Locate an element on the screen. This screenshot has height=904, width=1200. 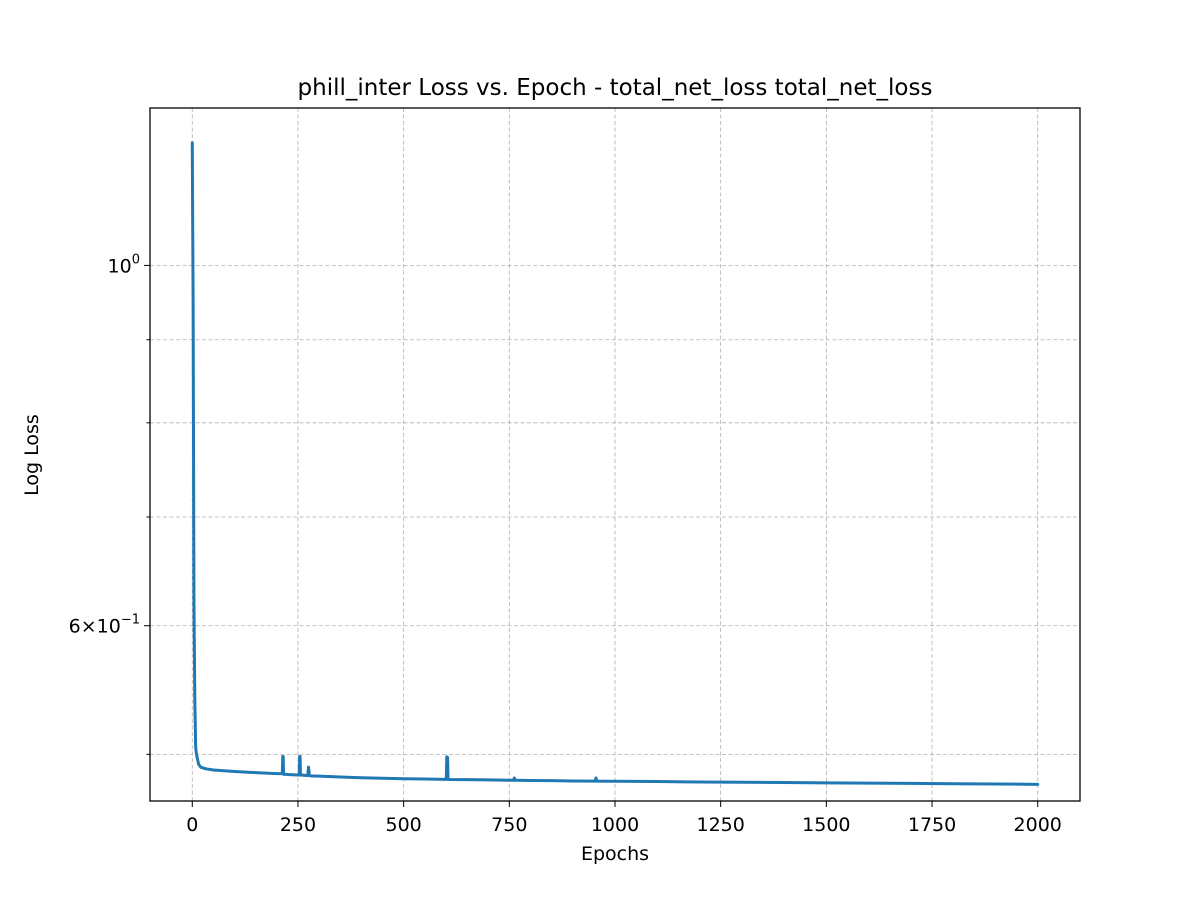
x-tick-label: 2000 is located at coordinates (1038, 825).